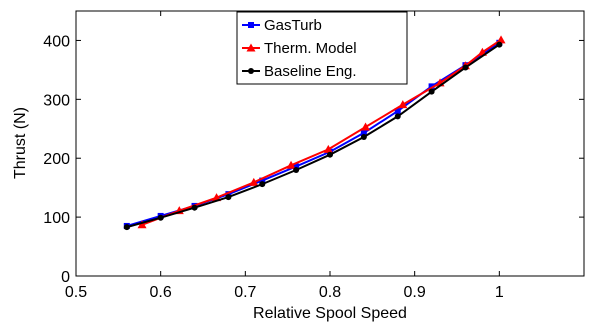  Describe the element at coordinates (330, 292) in the screenshot. I see `x-tick-label: 0.8` at that location.